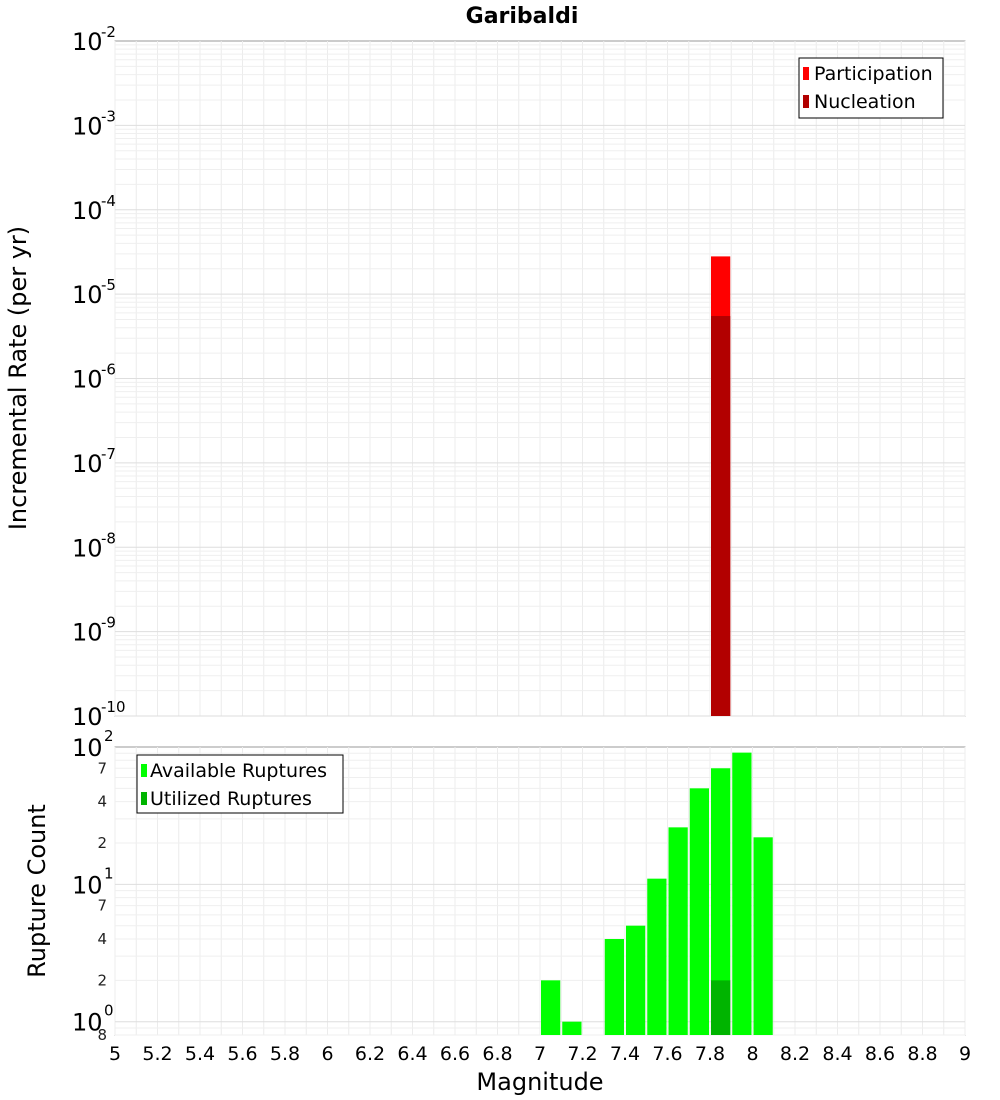 This screenshot has width=1000, height=1100. I want to click on bottom-legend: Available Ruptures Utilized Ruptures, so click(240, 784).